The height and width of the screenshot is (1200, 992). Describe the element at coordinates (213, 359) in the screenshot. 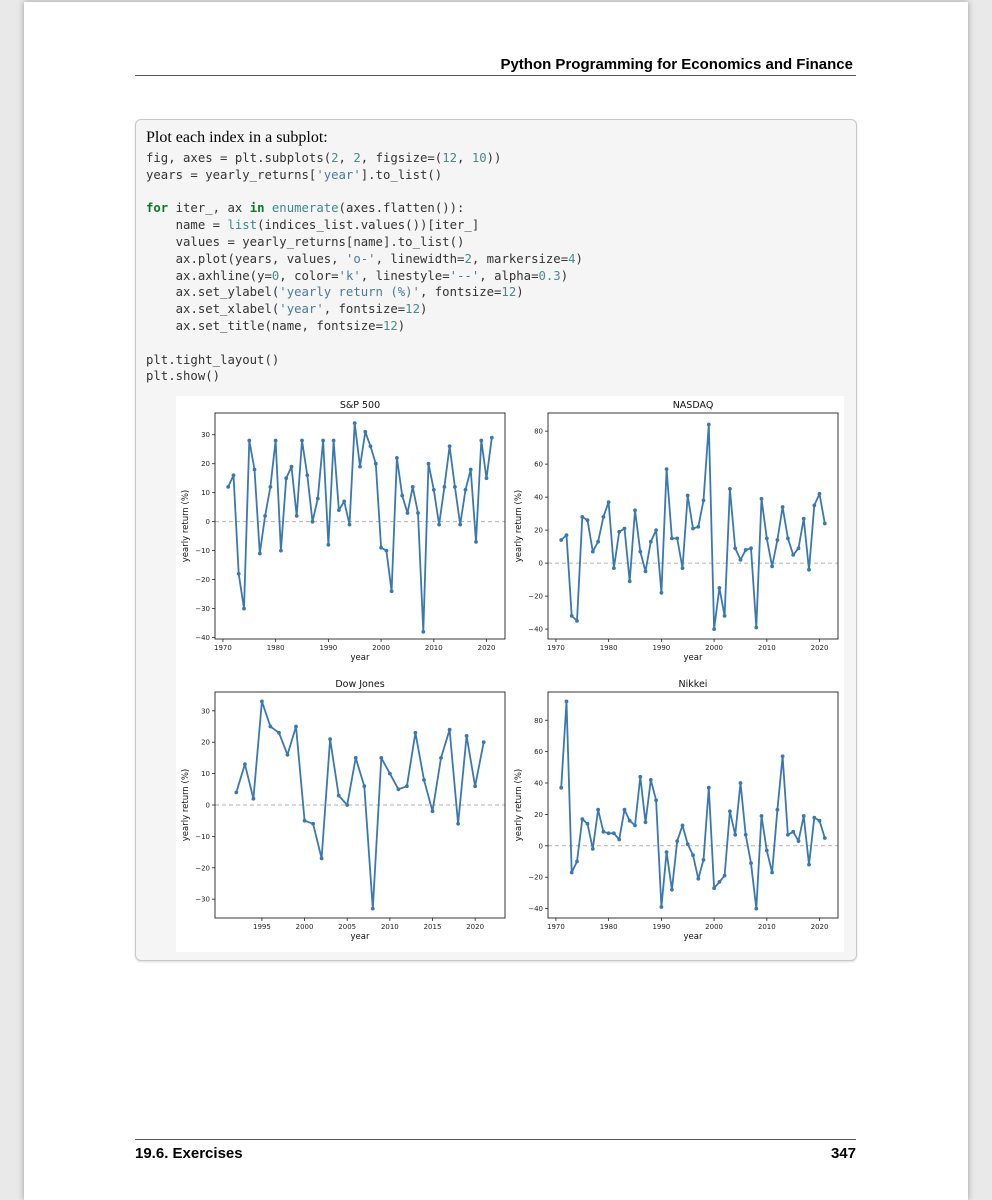

I see `code-line: plt.tight_layout()` at that location.